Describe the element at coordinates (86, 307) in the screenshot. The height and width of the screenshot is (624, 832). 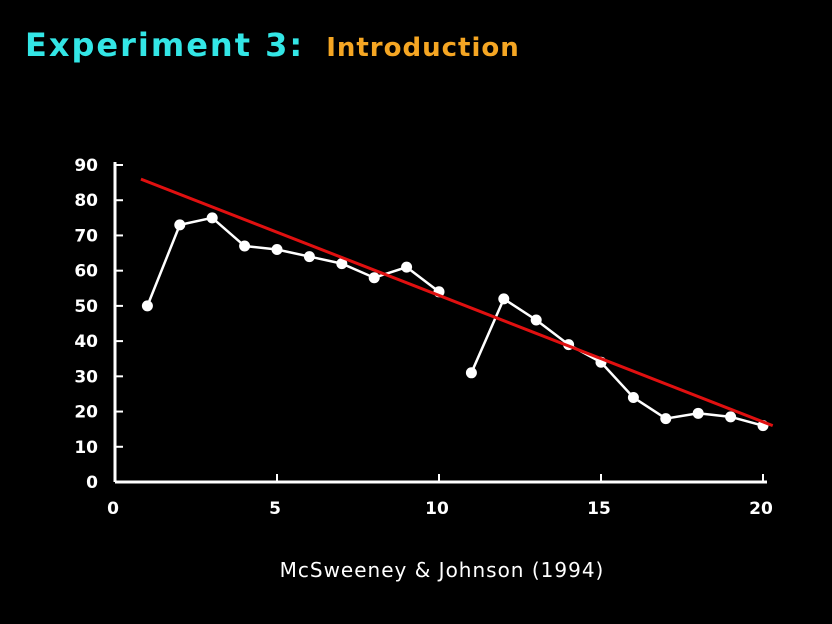
I see `y-tick-label: 50` at that location.